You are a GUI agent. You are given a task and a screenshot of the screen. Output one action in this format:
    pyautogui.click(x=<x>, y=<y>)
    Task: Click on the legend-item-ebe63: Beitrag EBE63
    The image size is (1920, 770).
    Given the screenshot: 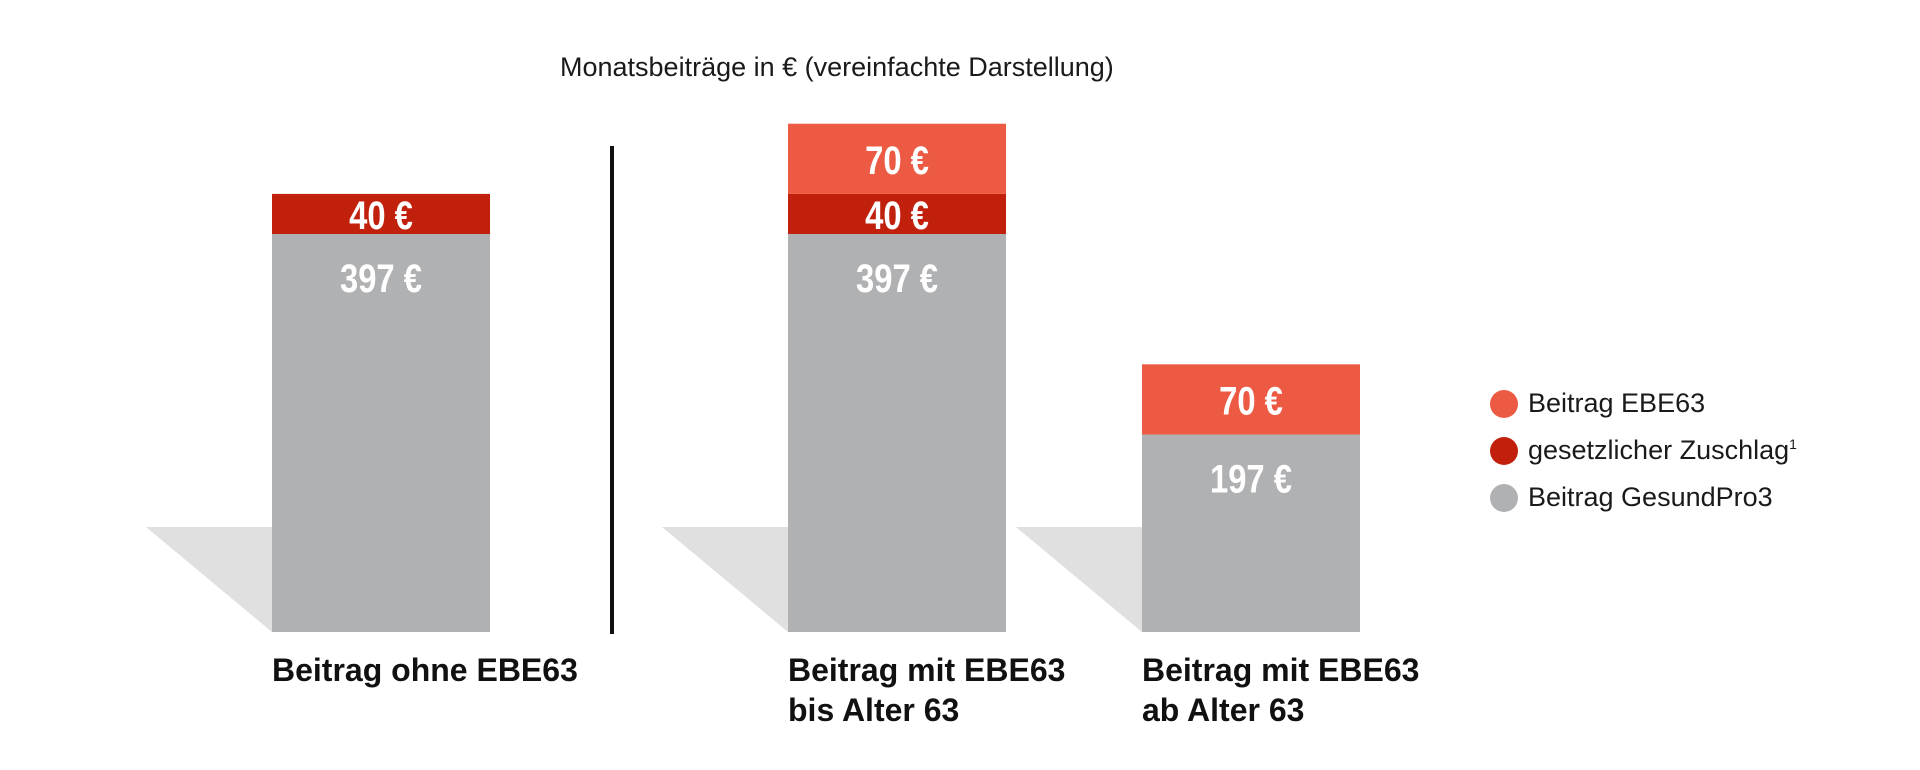 What is the action you would take?
    pyautogui.click(x=1643, y=403)
    